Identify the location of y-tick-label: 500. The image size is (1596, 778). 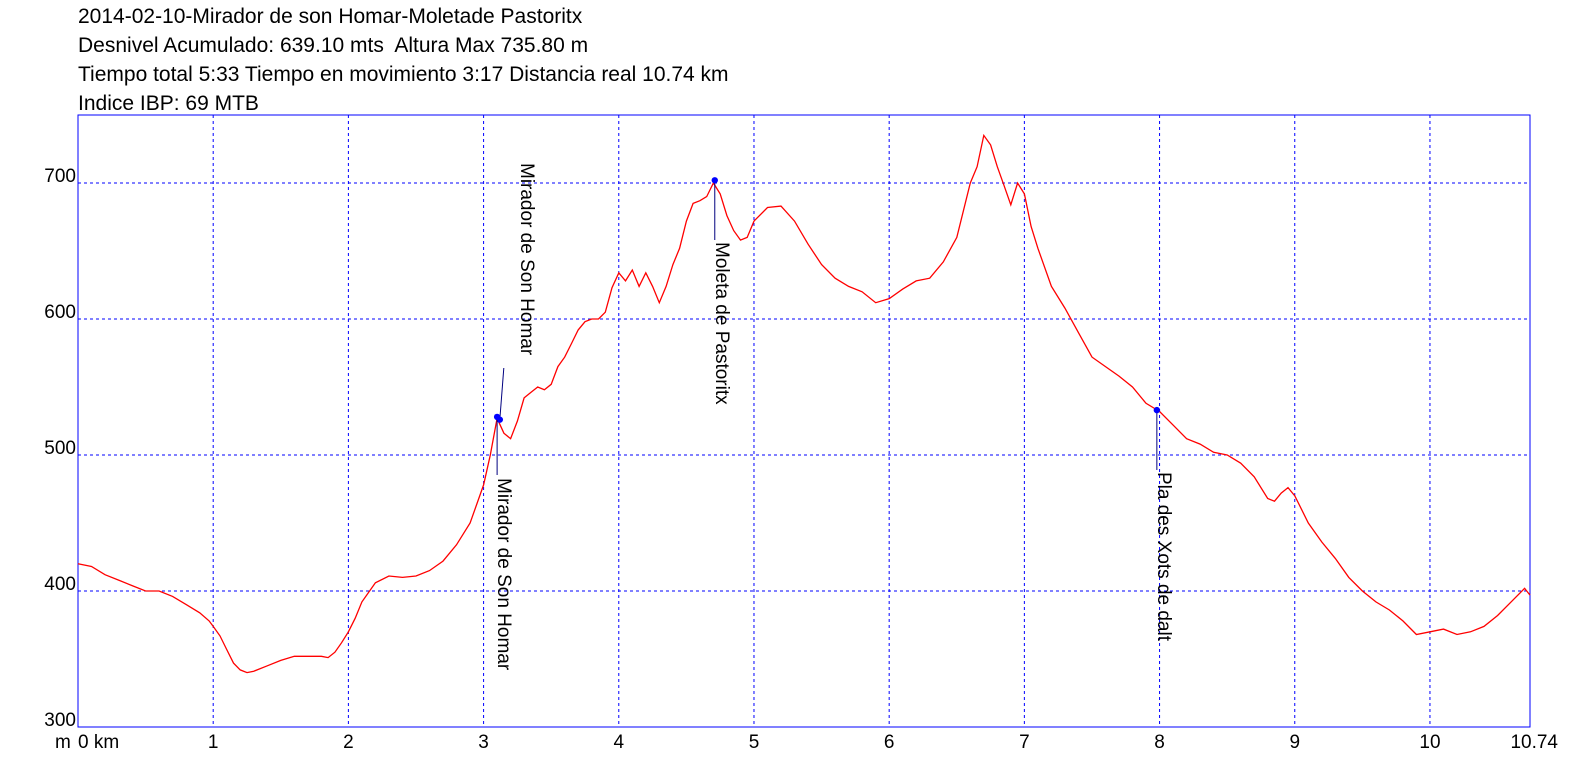
(60, 448).